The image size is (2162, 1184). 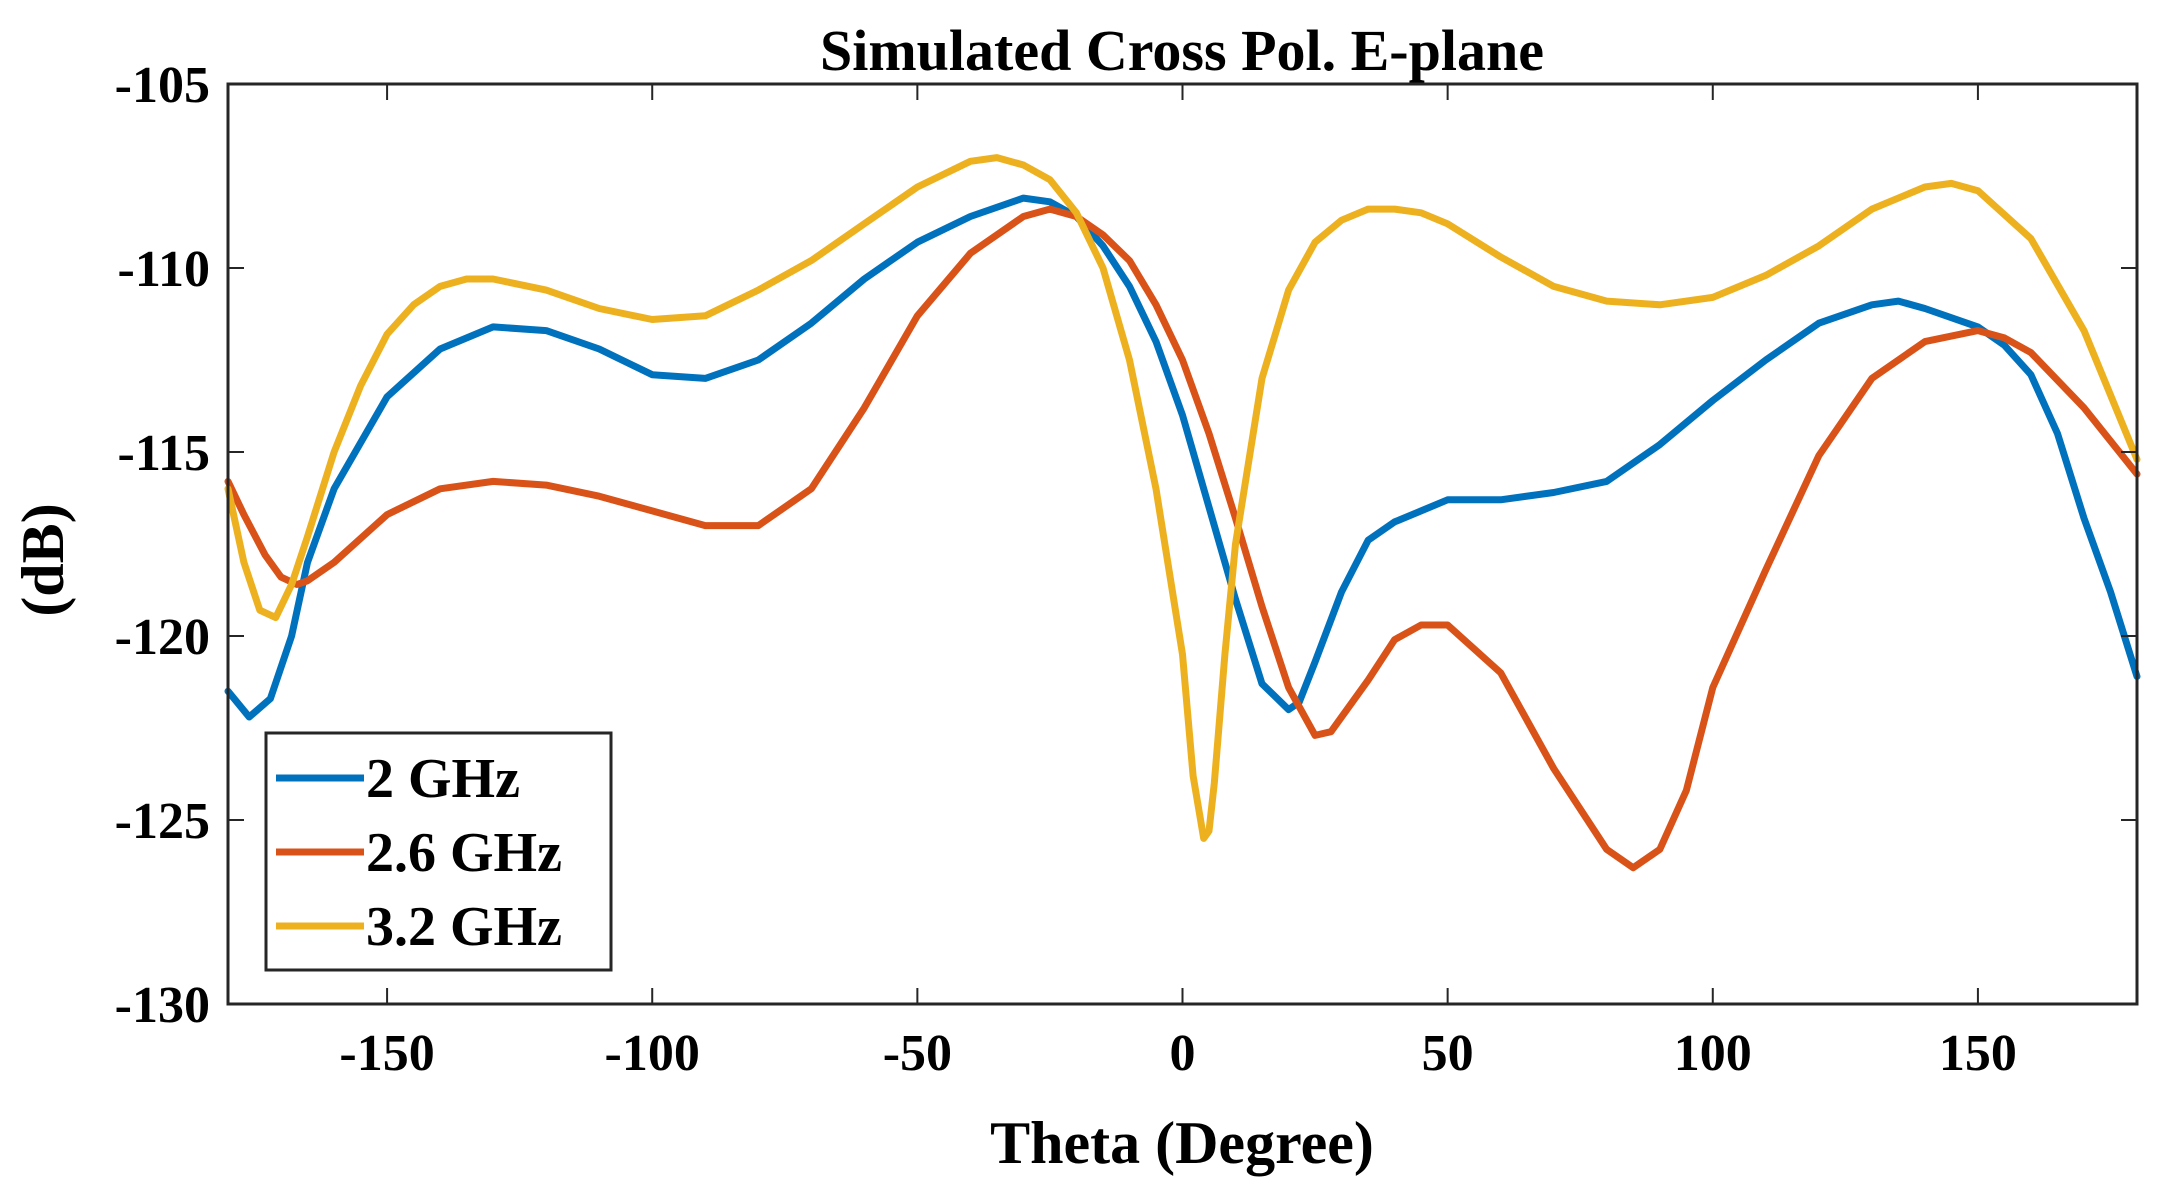 I want to click on legend: 2 GHz 2.6 GHz 3.2 GHz, so click(x=438, y=851).